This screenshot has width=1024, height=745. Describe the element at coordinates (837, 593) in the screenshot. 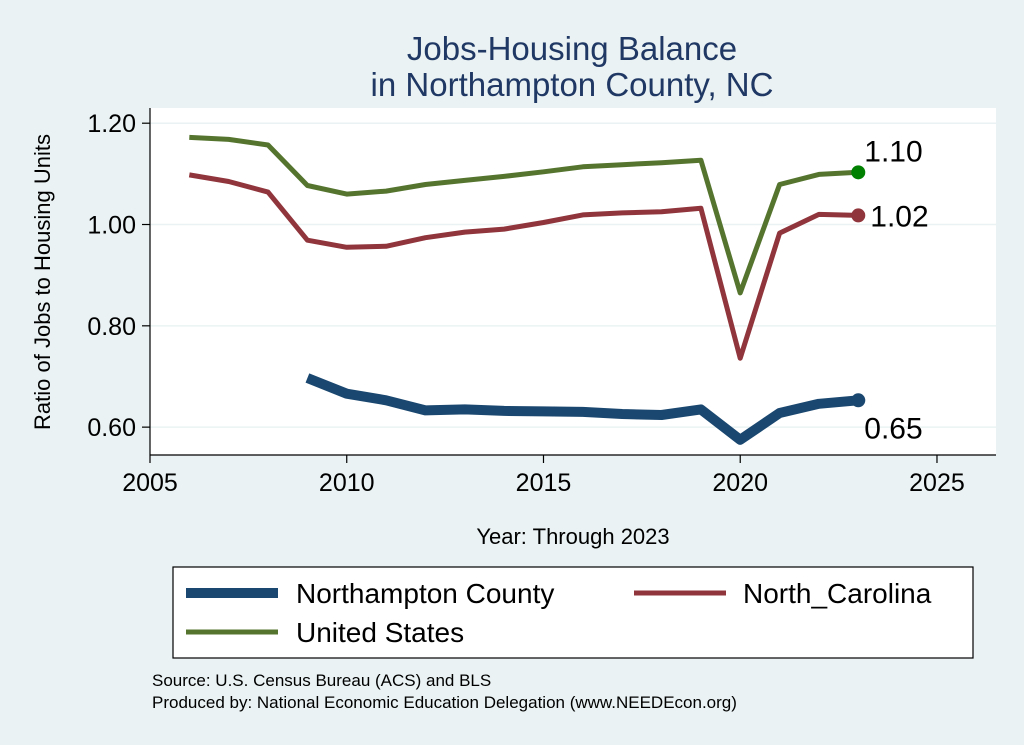

I see `legend-label-north-carolina: North_Carolina` at that location.